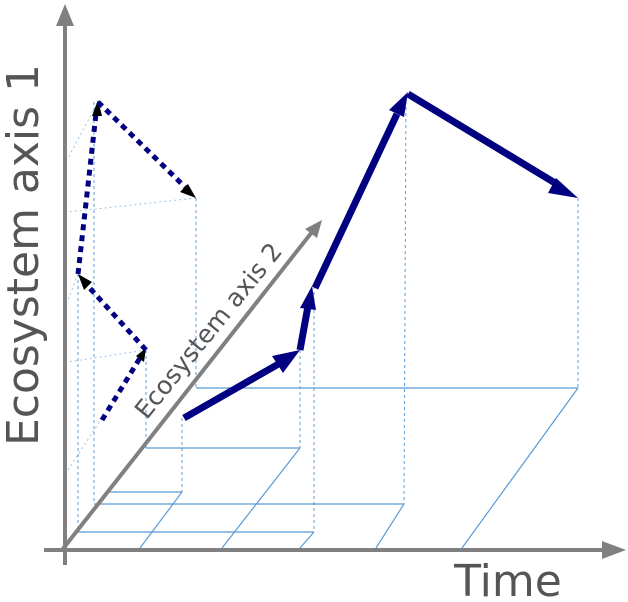 The image size is (628, 602). I want to click on x-axis-label: Time, so click(507, 579).